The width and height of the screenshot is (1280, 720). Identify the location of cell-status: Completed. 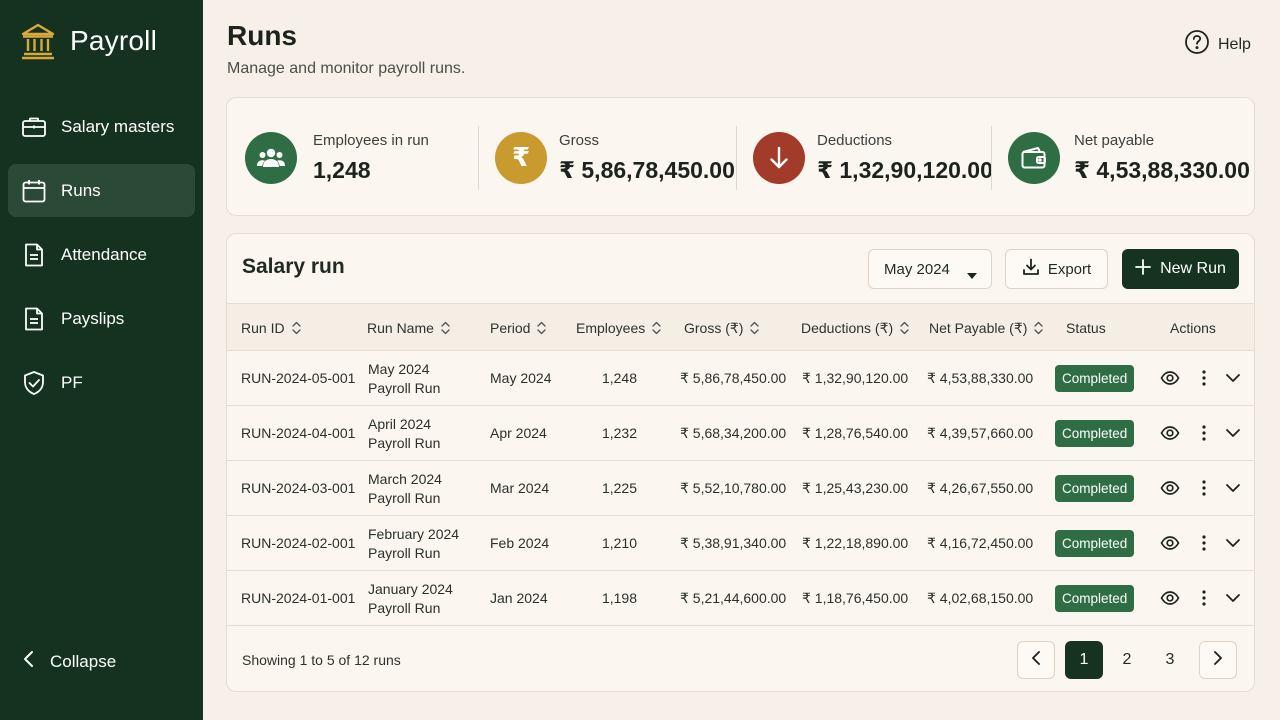
(1095, 433).